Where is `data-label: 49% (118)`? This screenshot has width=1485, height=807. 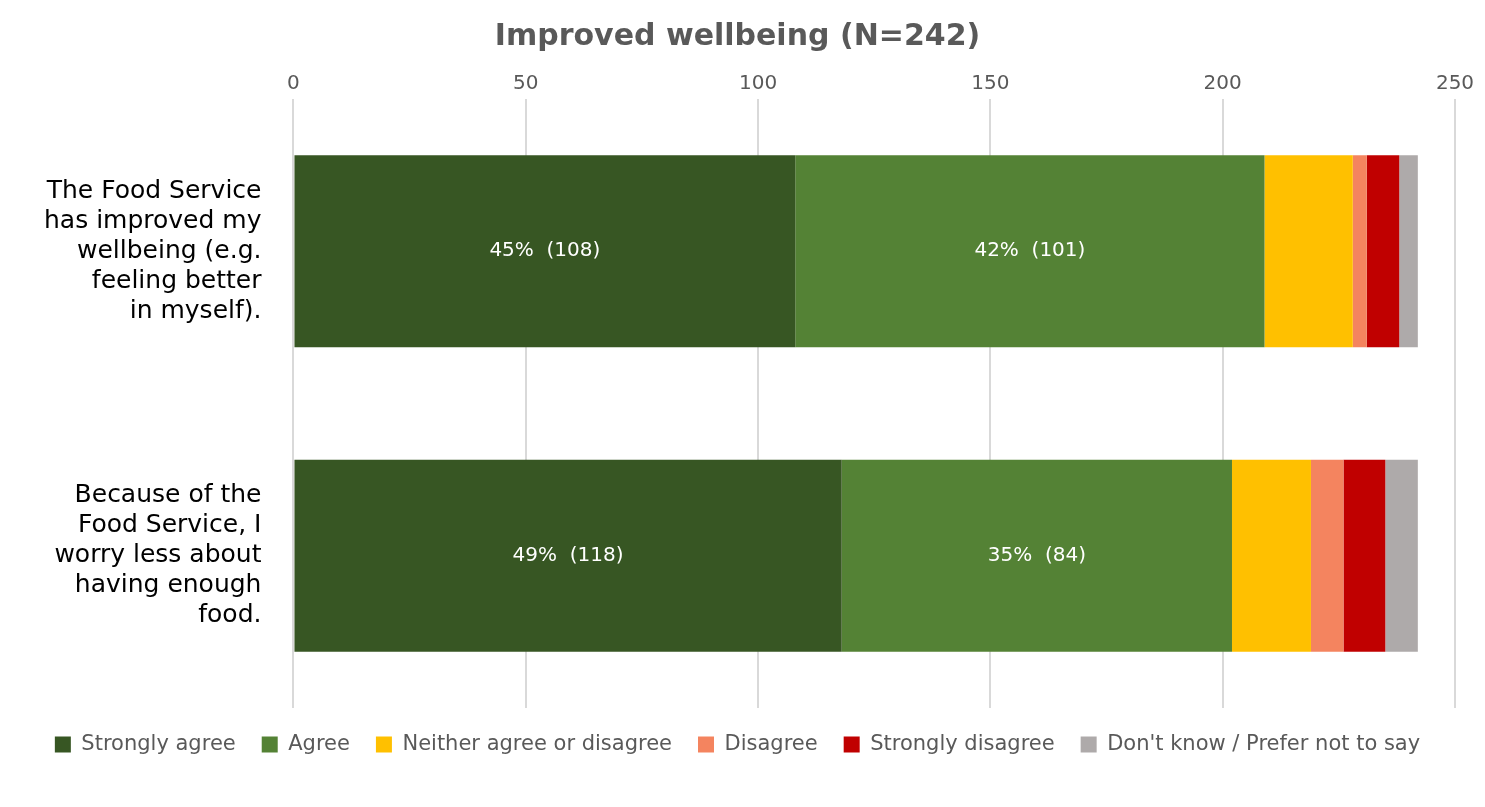
data-label: 49% (118) is located at coordinates (568, 553).